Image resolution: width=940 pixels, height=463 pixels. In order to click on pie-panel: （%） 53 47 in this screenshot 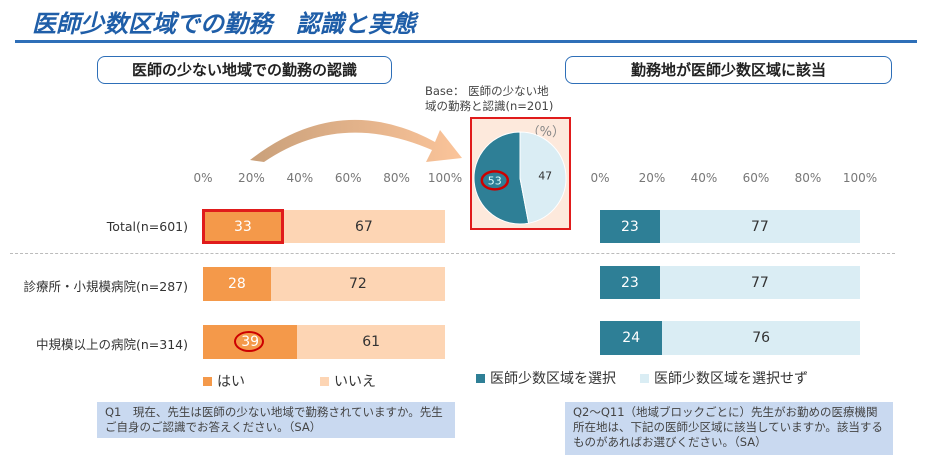, I will do `click(520, 173)`.